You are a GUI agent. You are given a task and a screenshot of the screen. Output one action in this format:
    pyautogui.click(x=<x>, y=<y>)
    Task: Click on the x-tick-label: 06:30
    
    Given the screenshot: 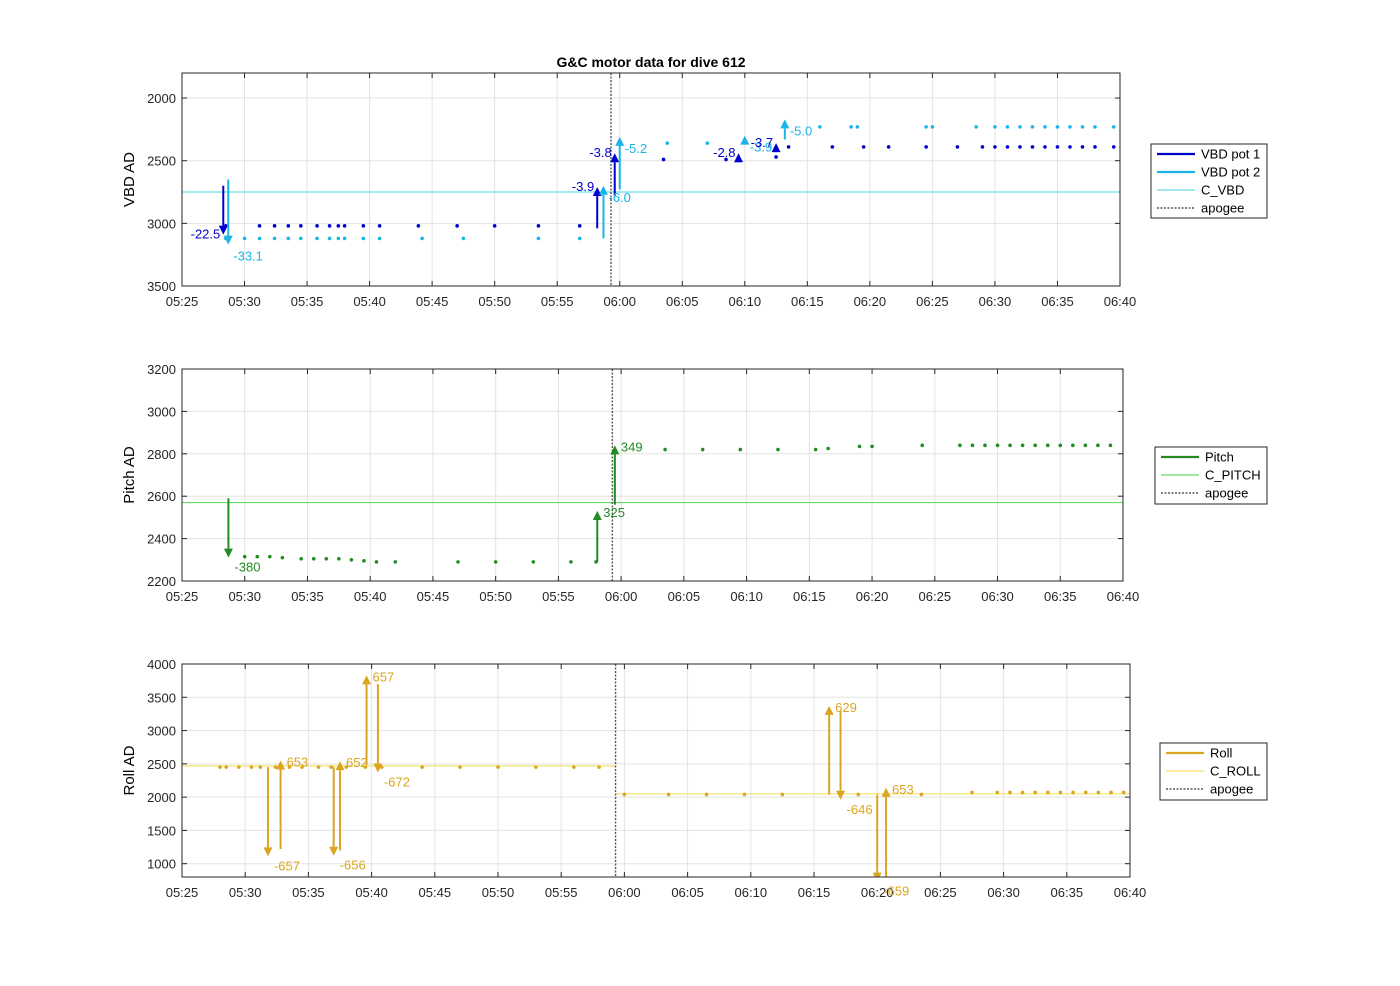 What is the action you would take?
    pyautogui.click(x=997, y=596)
    